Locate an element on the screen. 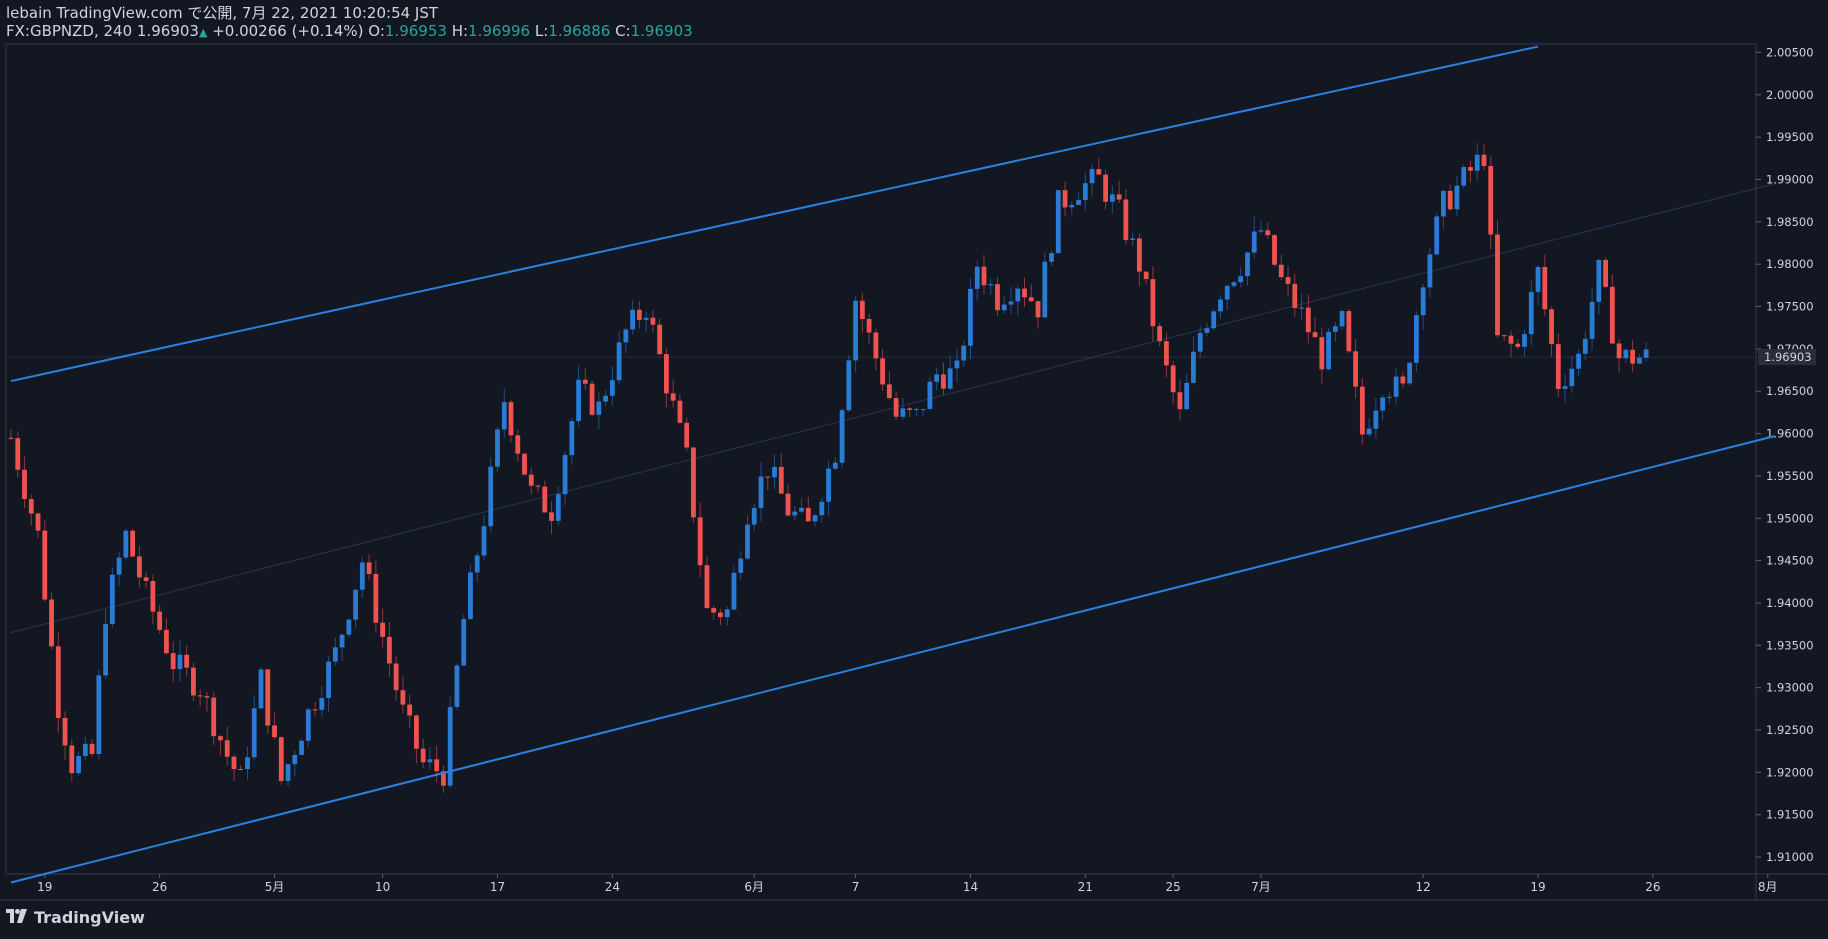  x-tick-label: 19 is located at coordinates (1537, 887).